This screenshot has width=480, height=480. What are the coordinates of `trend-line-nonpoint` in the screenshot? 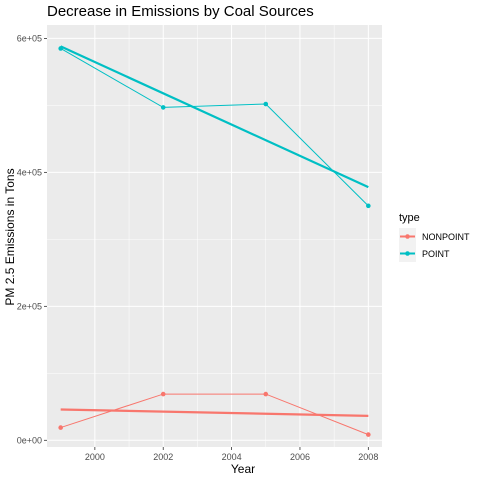 It's located at (214, 412).